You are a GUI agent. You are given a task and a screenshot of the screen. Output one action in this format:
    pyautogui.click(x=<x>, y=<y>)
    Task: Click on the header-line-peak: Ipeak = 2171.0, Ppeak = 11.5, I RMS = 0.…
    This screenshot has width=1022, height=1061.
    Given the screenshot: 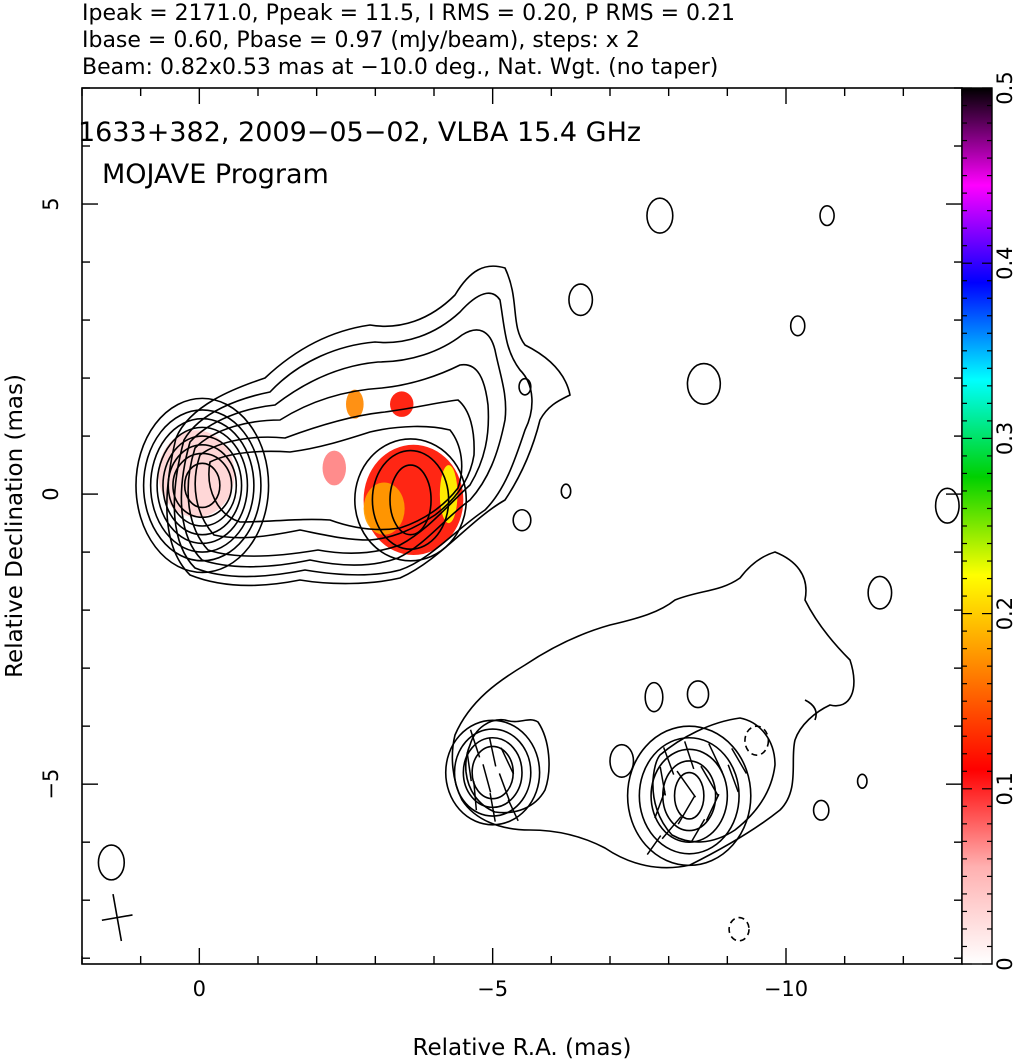 What is the action you would take?
    pyautogui.click(x=408, y=13)
    